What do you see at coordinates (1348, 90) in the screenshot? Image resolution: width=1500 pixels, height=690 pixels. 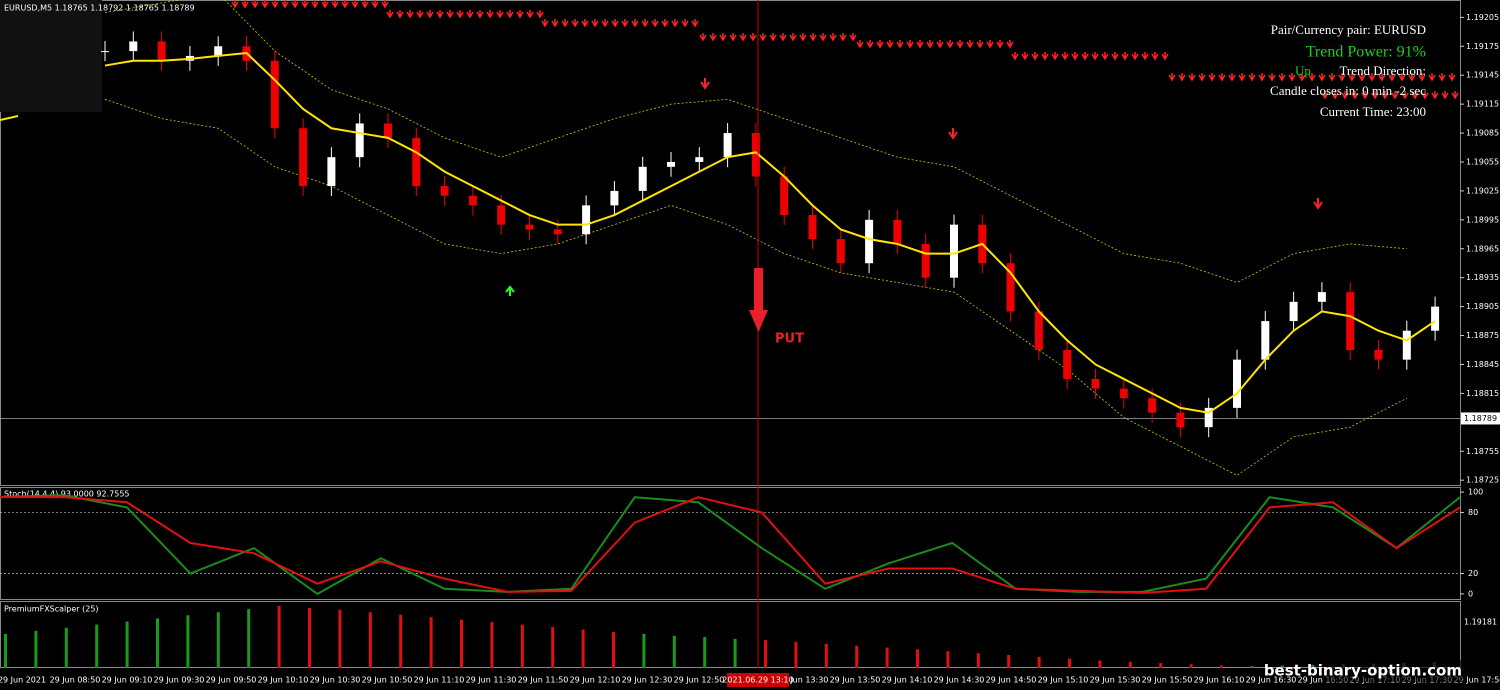 I see `info-candle-close: Candle closes in: 0 min -2 sec` at bounding box center [1348, 90].